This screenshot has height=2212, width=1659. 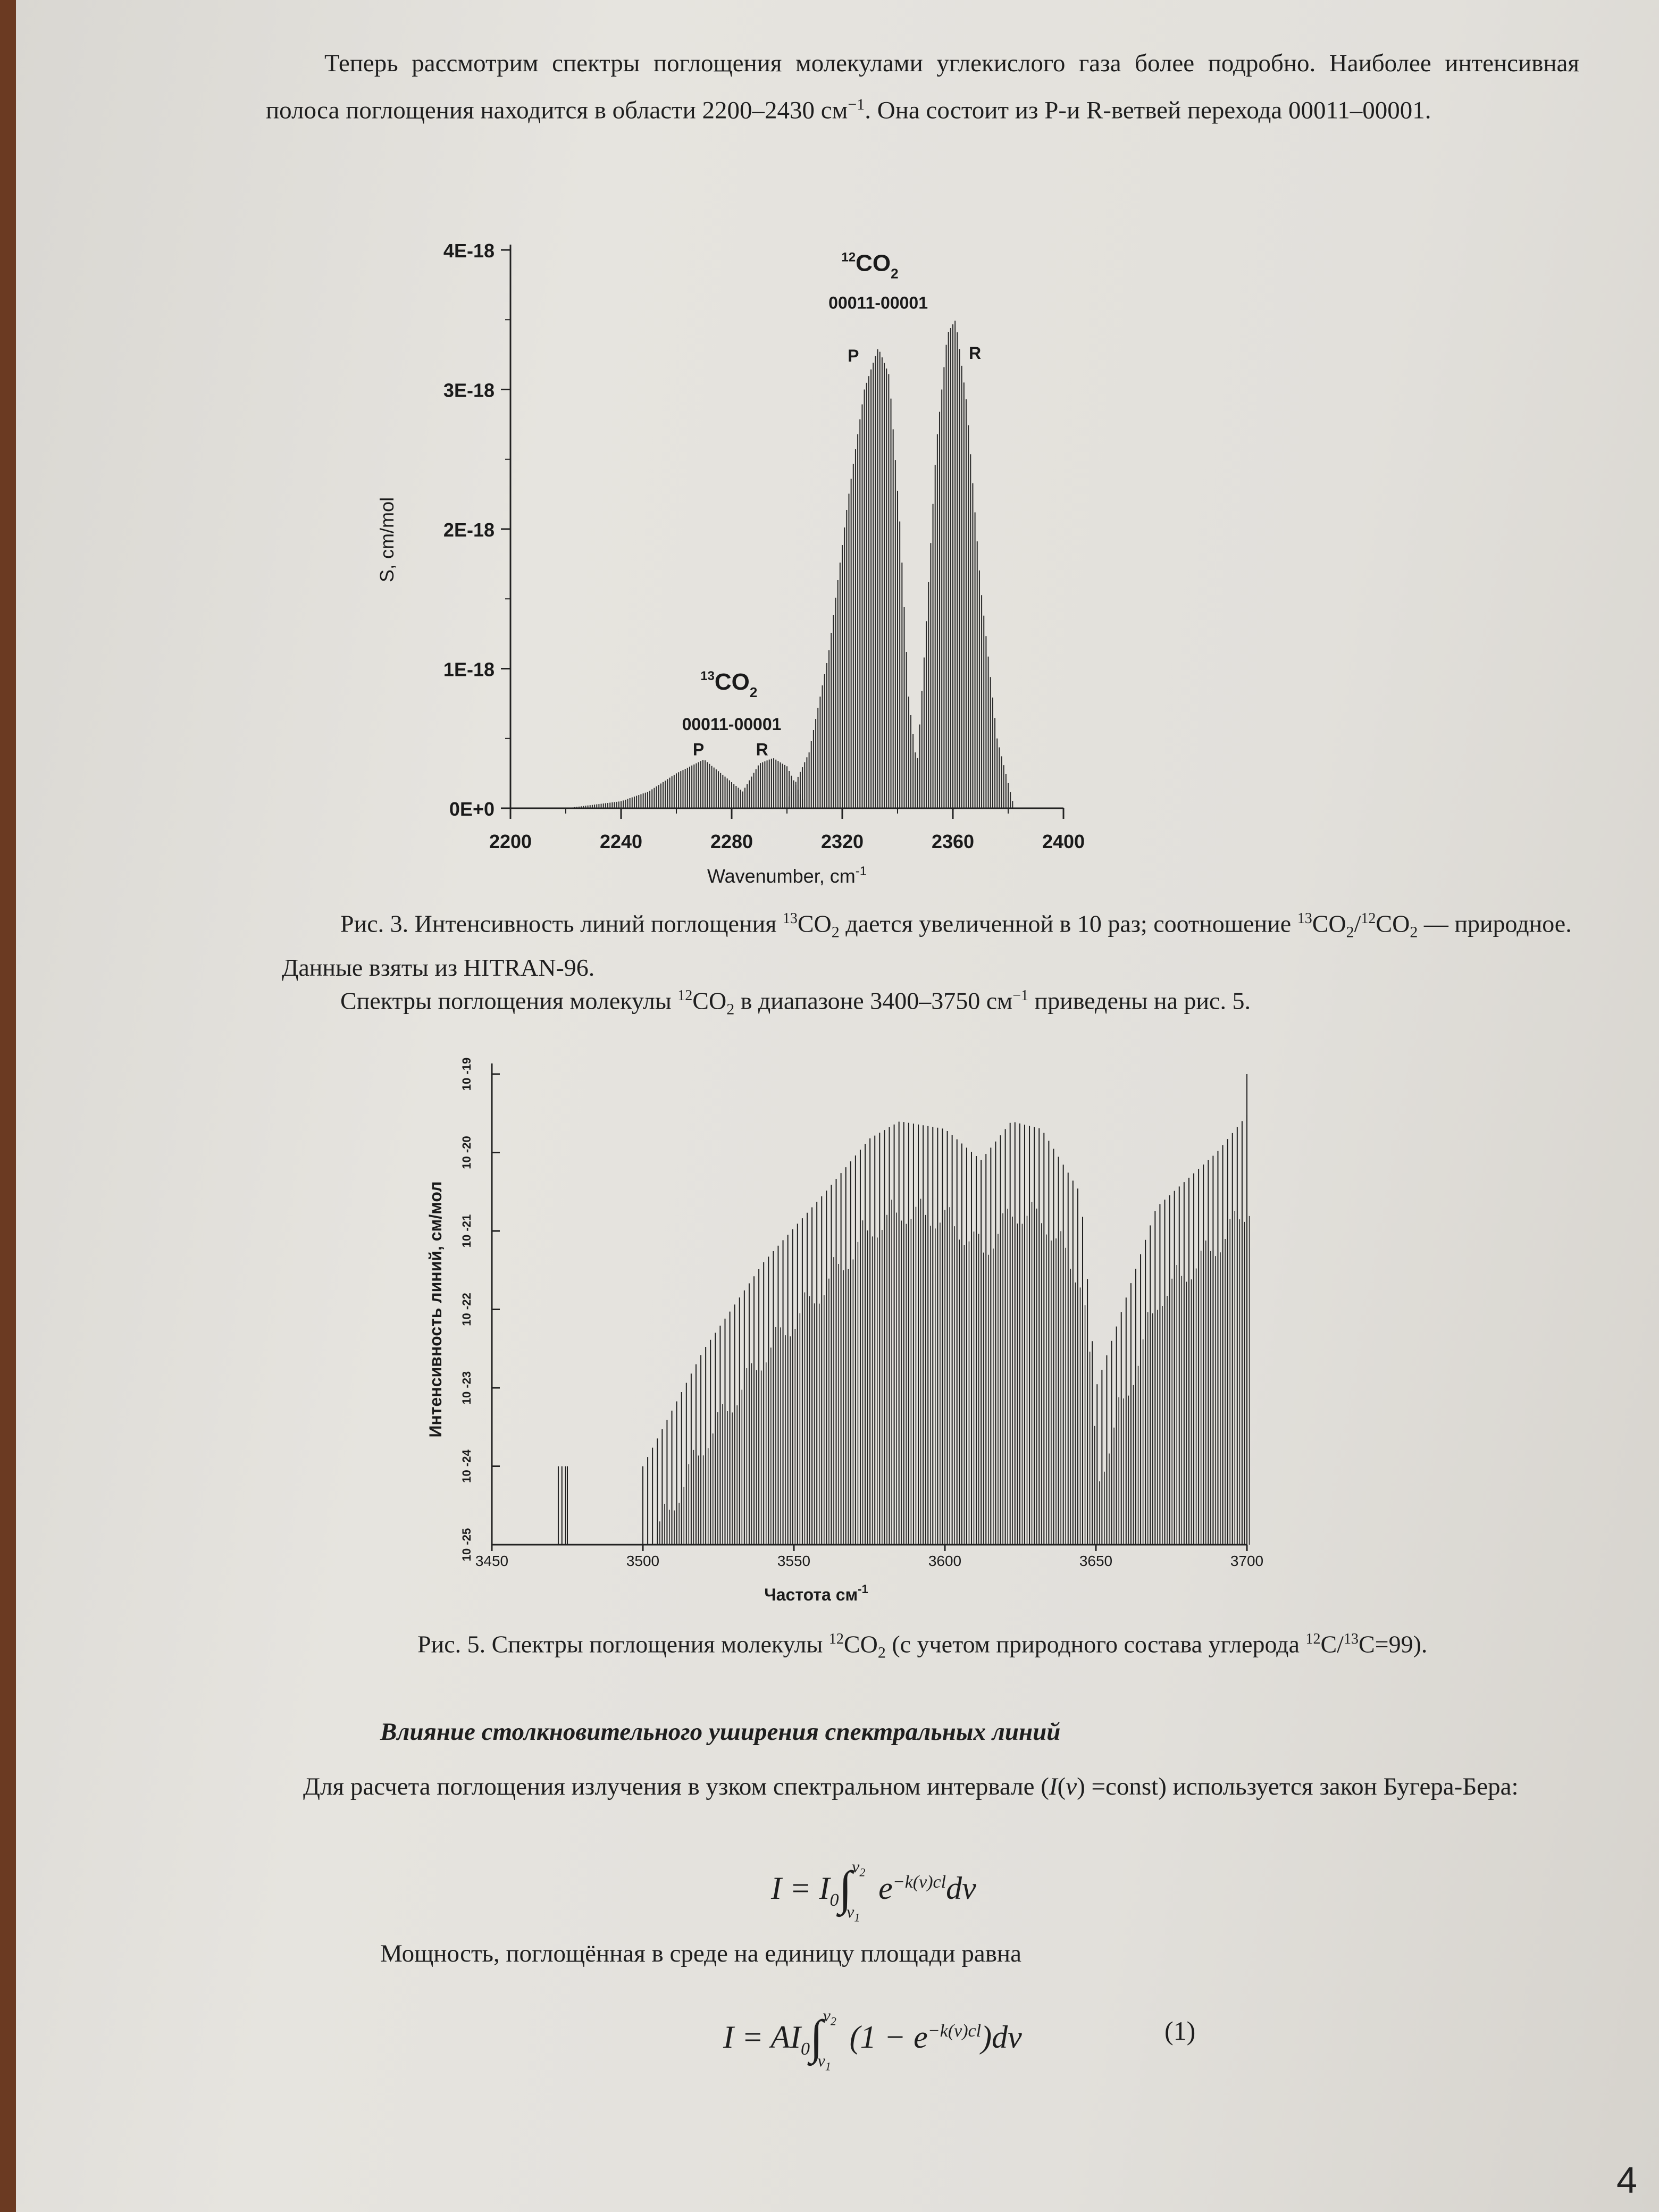 I want to click on formula-exp-base: e, so click(x=885, y=1888).